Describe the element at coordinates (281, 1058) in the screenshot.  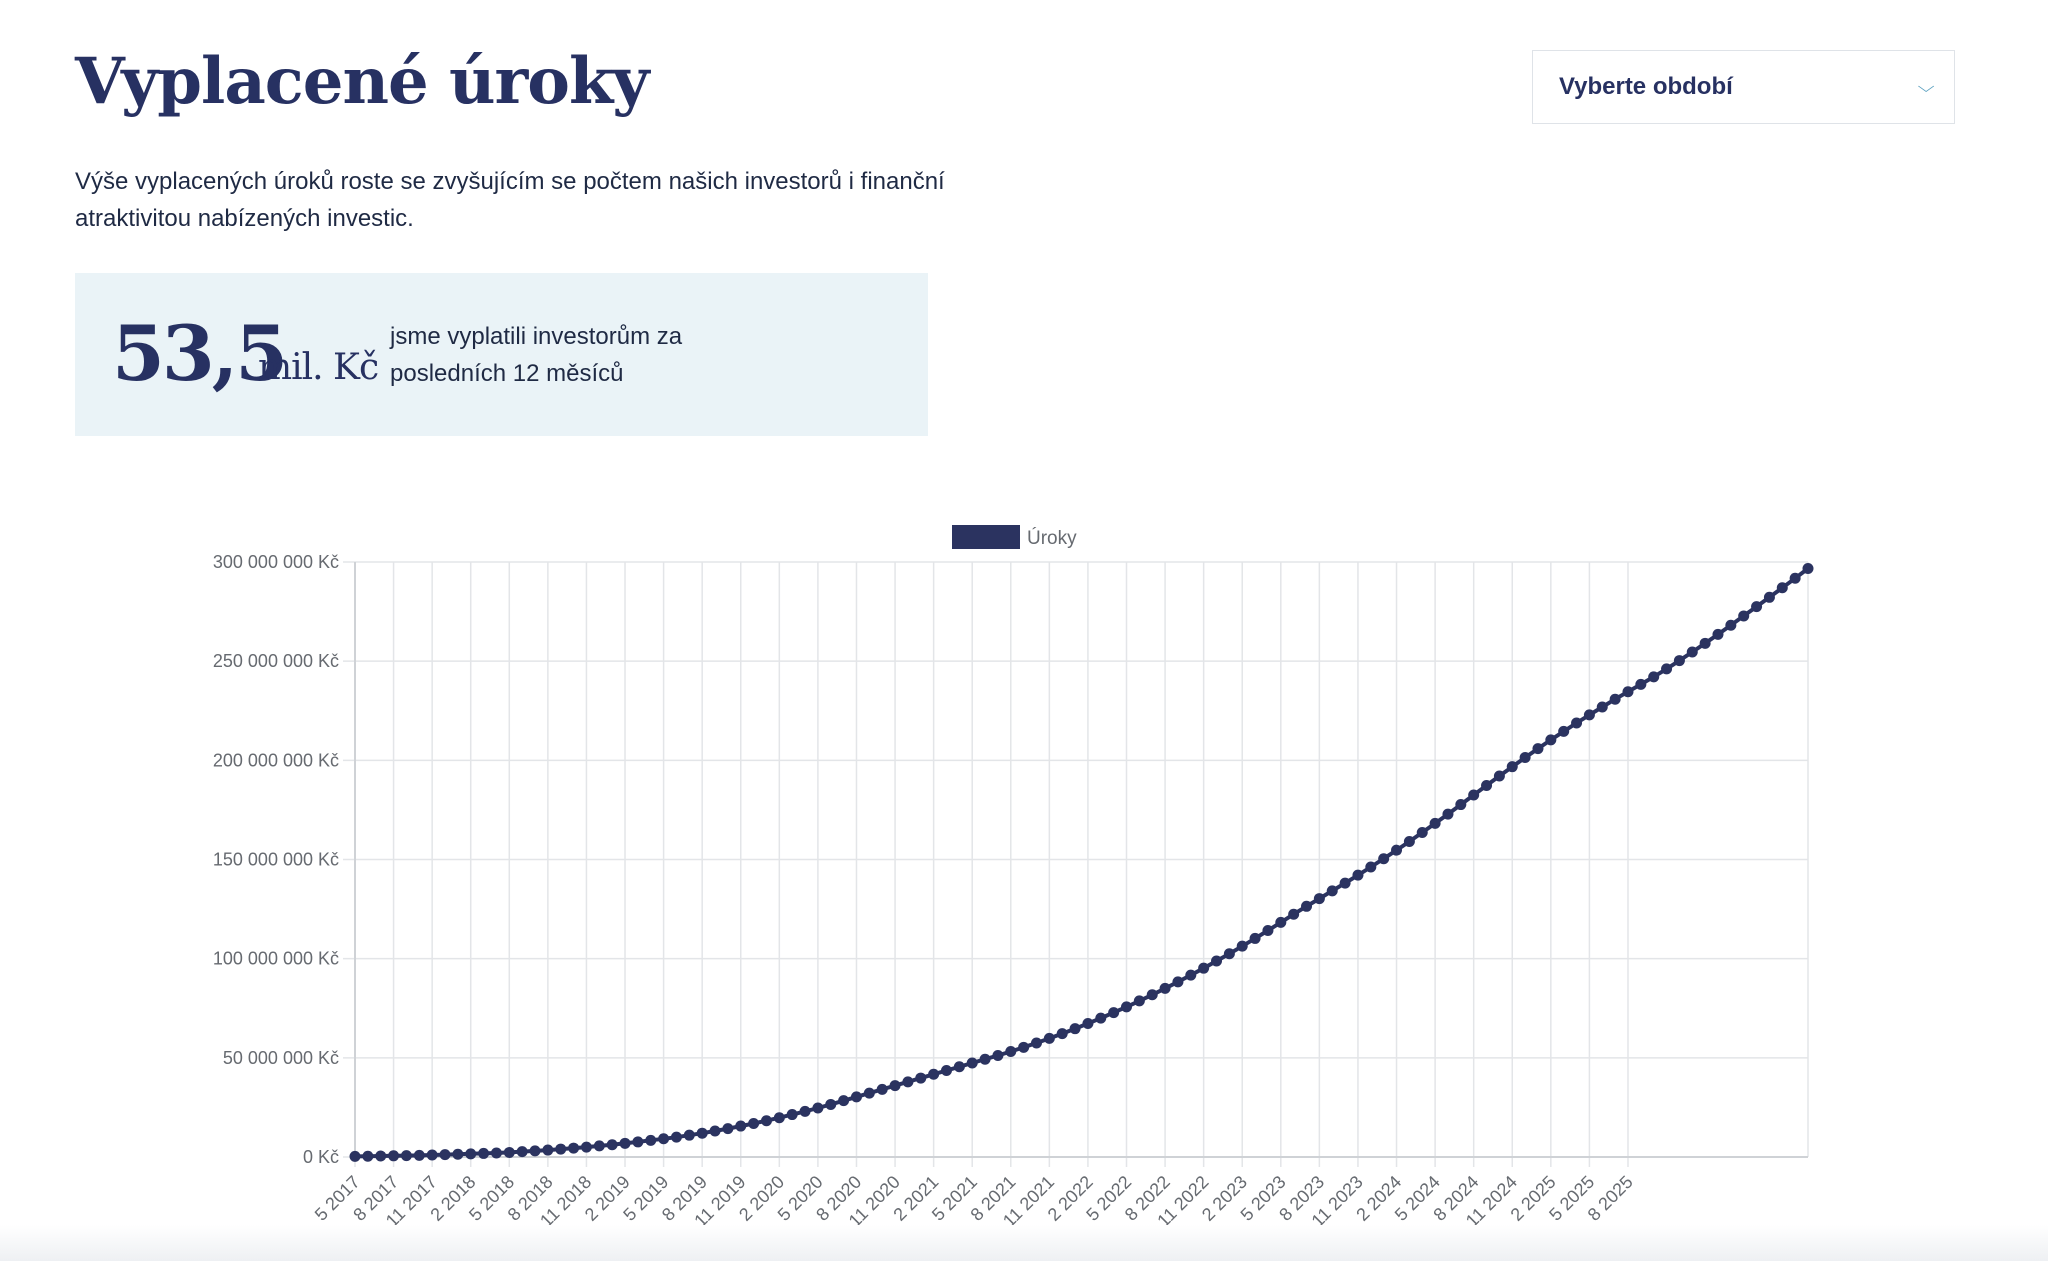
I see `y-tick-label: 50 000 000 Kč` at that location.